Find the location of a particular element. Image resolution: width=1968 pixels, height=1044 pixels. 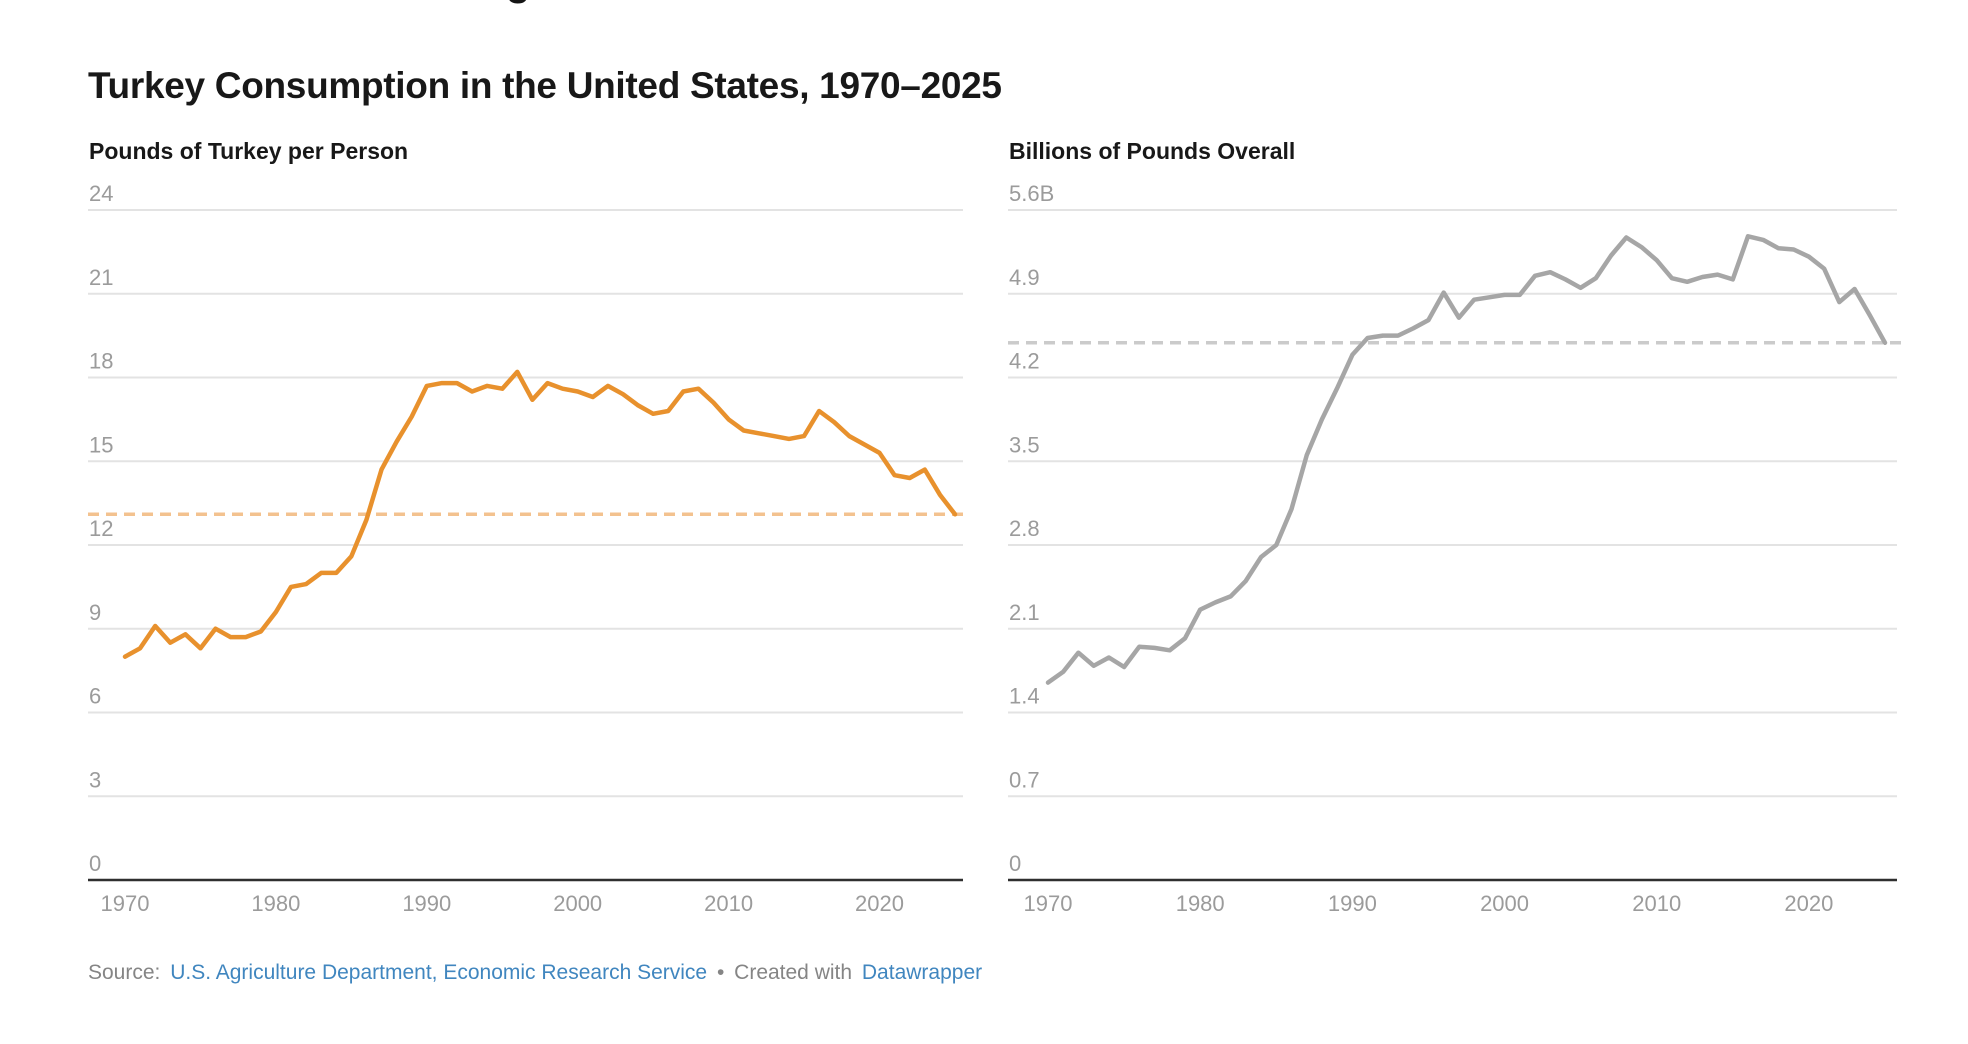

right-chart-title: Billions of Pounds Overall is located at coordinates (1152, 151).